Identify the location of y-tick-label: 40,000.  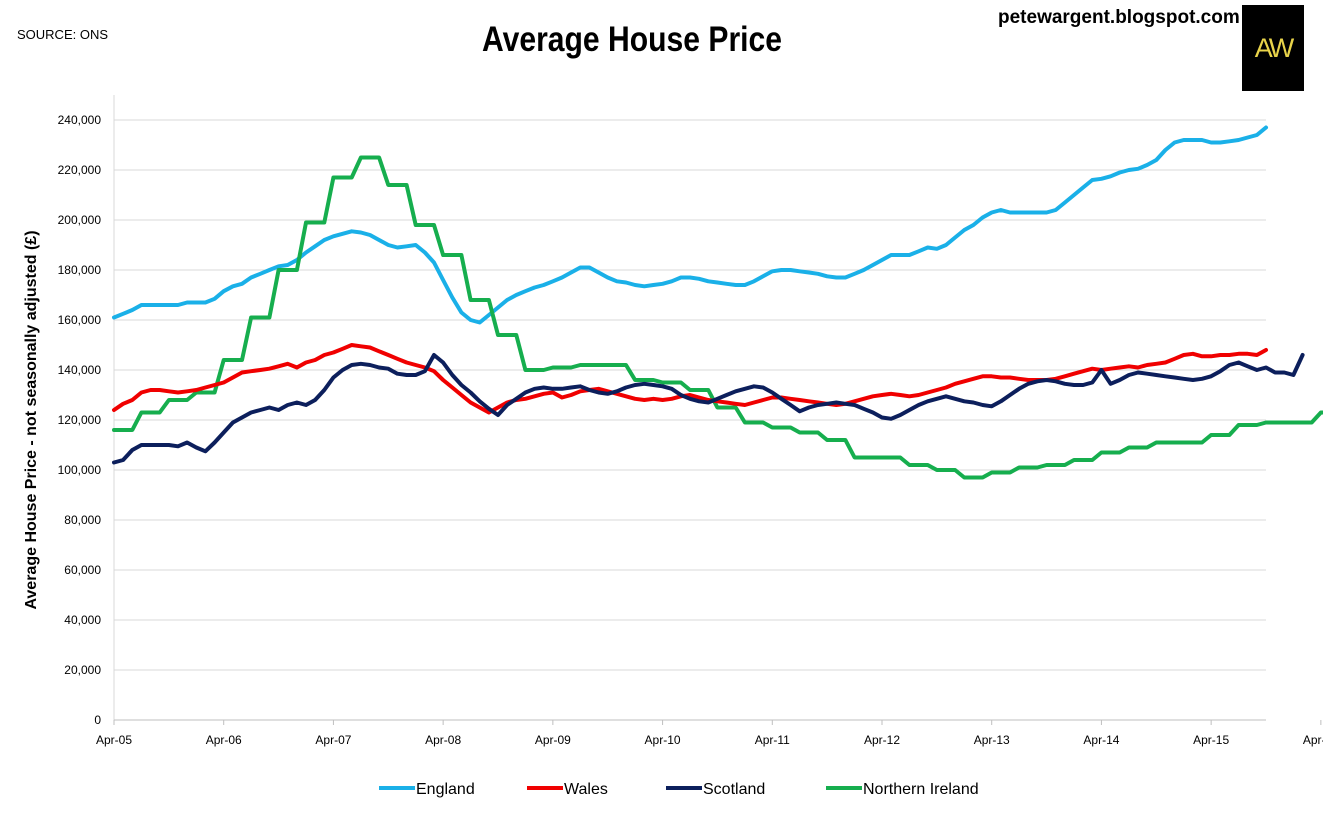
(82, 620).